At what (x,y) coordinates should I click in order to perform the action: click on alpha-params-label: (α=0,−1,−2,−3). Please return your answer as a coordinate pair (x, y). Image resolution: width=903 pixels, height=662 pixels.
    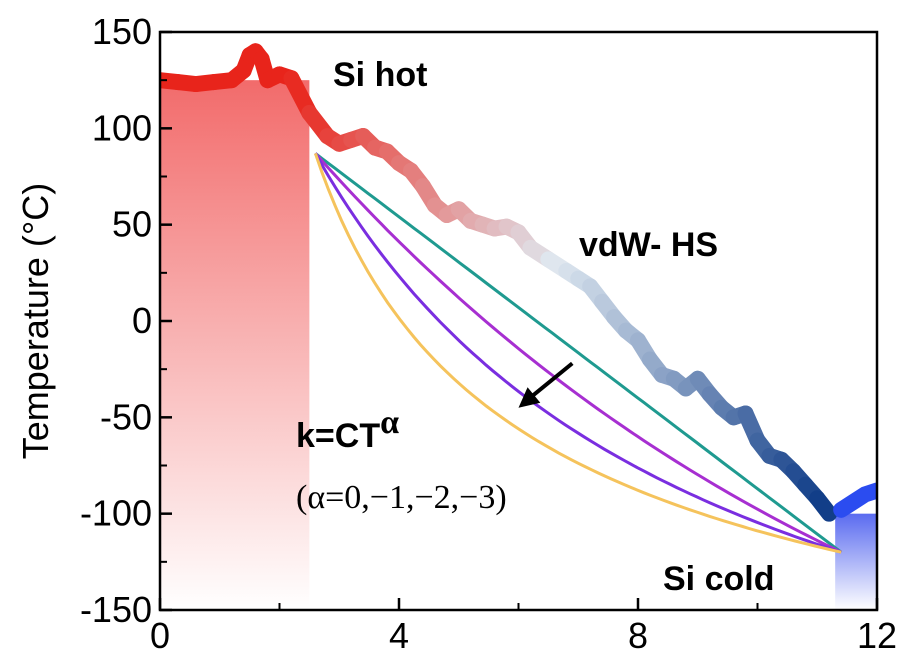
    Looking at the image, I should click on (401, 497).